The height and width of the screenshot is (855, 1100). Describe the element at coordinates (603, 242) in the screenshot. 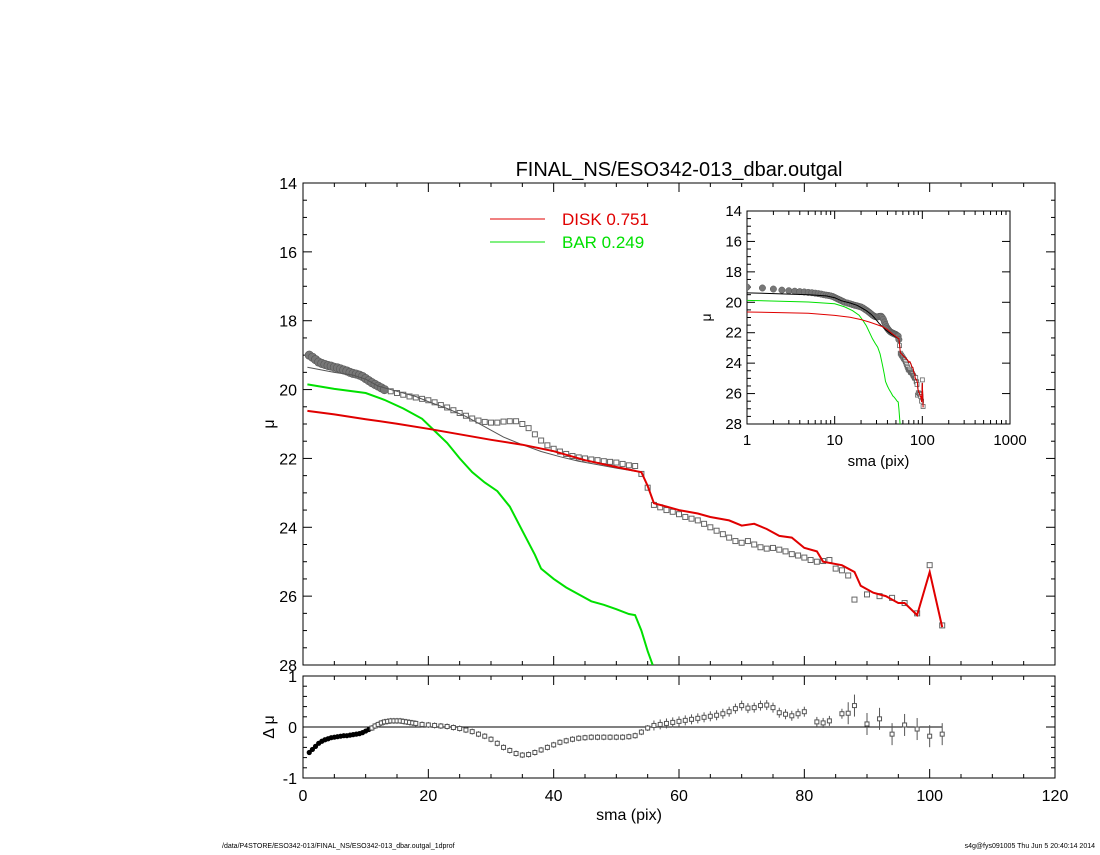

I see `legend-label-bar: BAR 0.249` at that location.